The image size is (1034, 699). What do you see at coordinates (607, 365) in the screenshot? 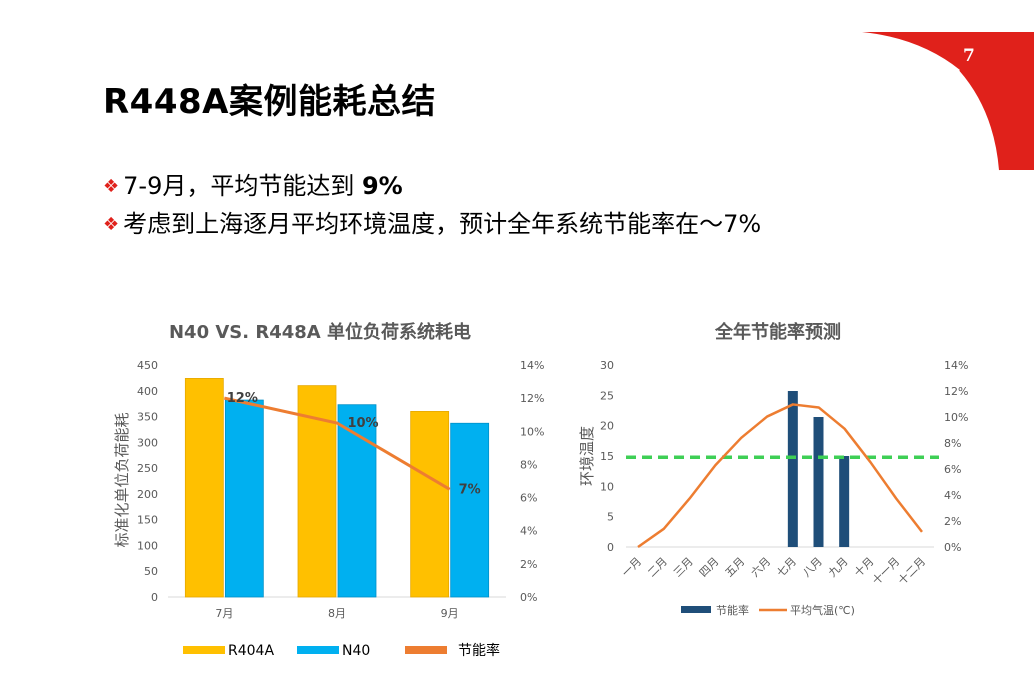
I see `y-tick-label: 30` at bounding box center [607, 365].